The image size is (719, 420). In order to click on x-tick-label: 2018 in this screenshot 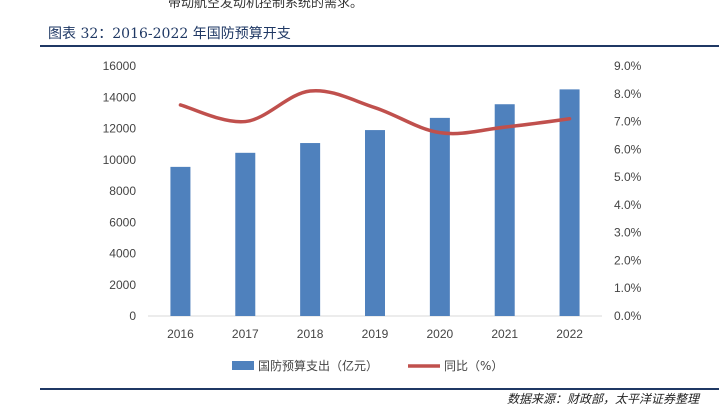, I will do `click(310, 334)`.